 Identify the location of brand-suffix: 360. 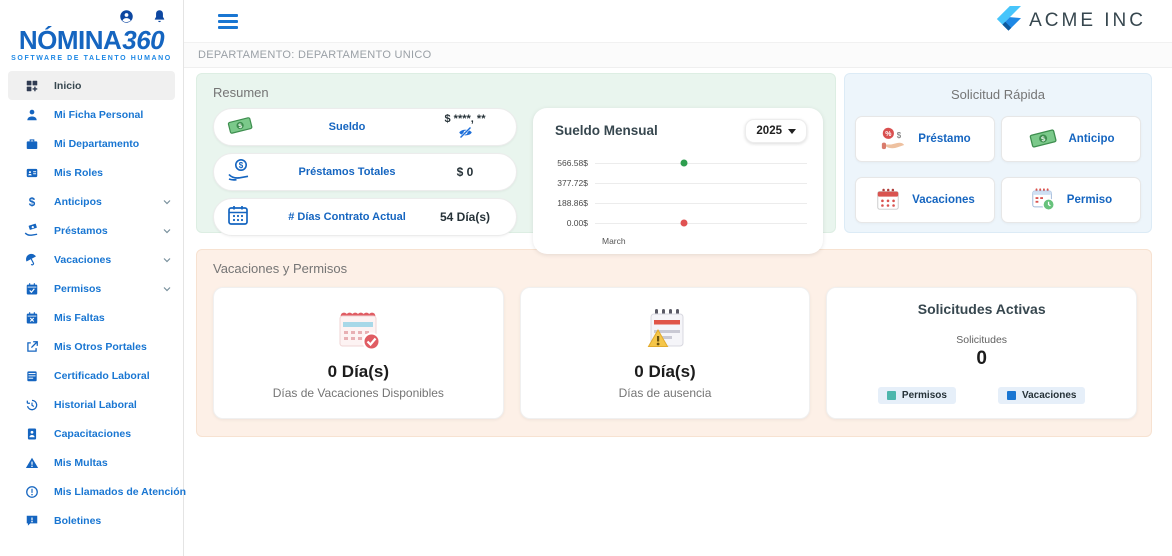
(143, 40).